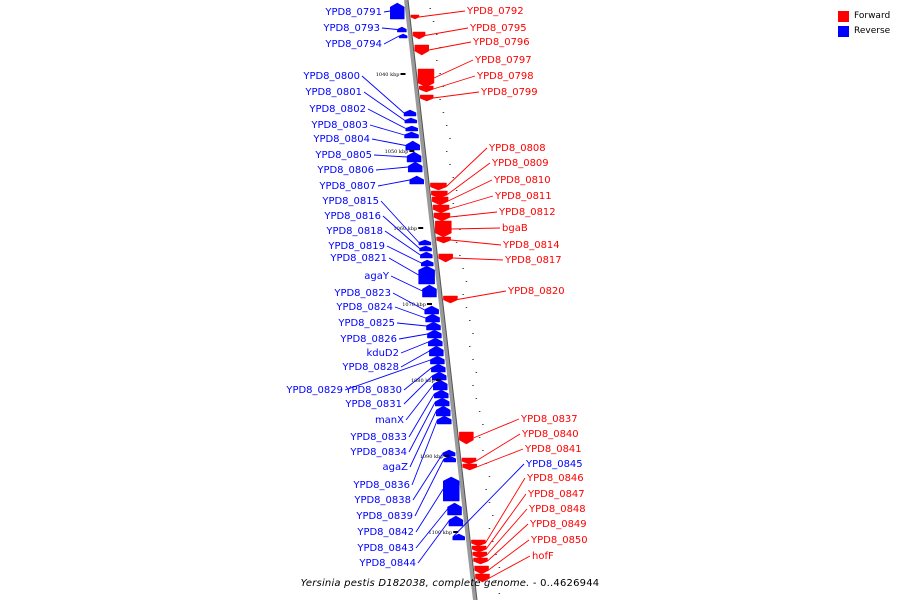  Describe the element at coordinates (364, 307) in the screenshot. I see `gene-label: YPD8_0824` at that location.